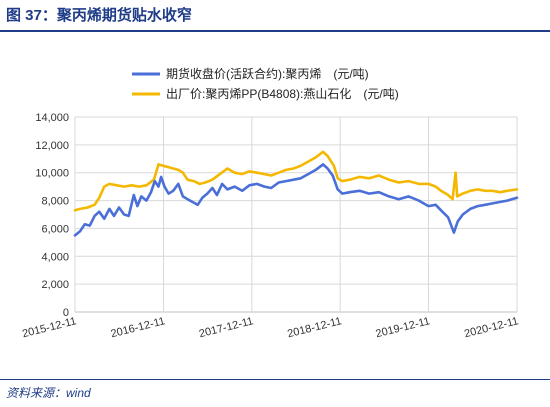 The image size is (550, 407). I want to click on x-tick-label: 2018-12-11, so click(314, 327).